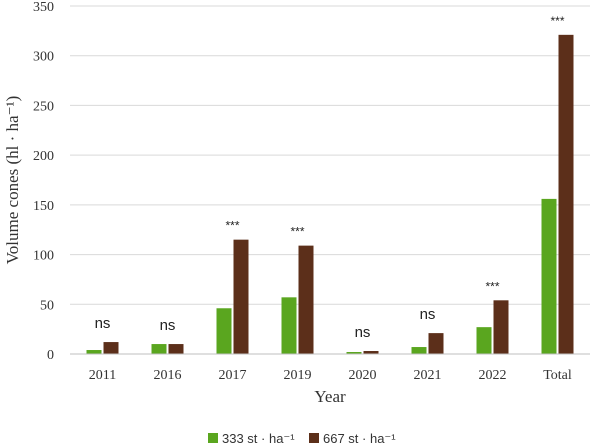 The width and height of the screenshot is (600, 448). Describe the element at coordinates (289, 325) in the screenshot. I see `bar-333-2019` at that location.